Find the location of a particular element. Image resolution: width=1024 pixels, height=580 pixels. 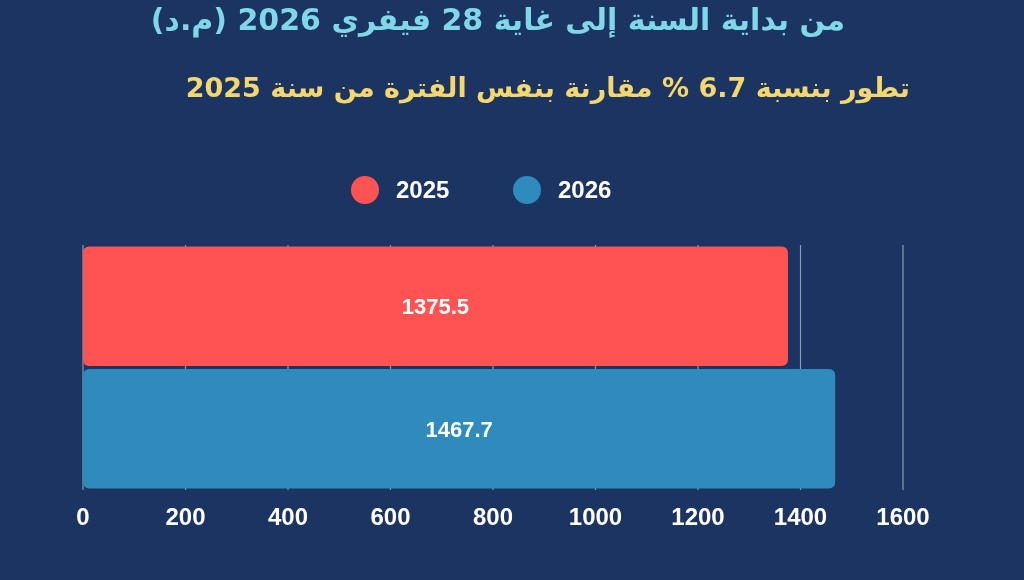

x-tick-label: 400 is located at coordinates (288, 516).